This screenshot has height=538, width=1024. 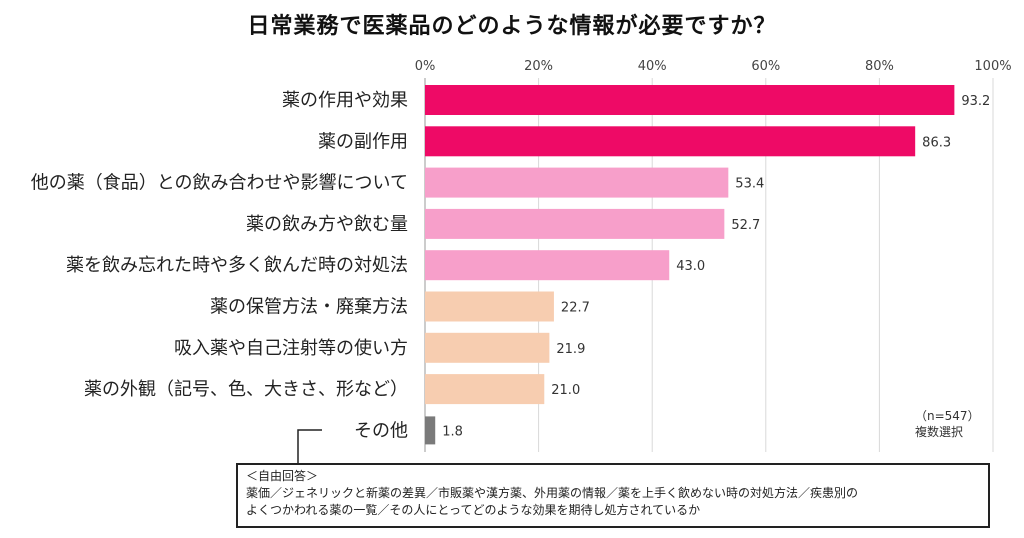 What do you see at coordinates (947, 416) in the screenshot?
I see `sample-size: （n=547）` at bounding box center [947, 416].